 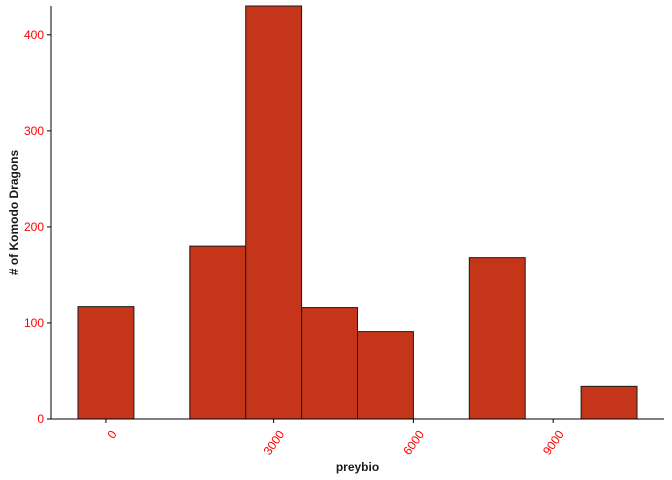 I want to click on y-tick-label: 400, so click(x=34, y=35).